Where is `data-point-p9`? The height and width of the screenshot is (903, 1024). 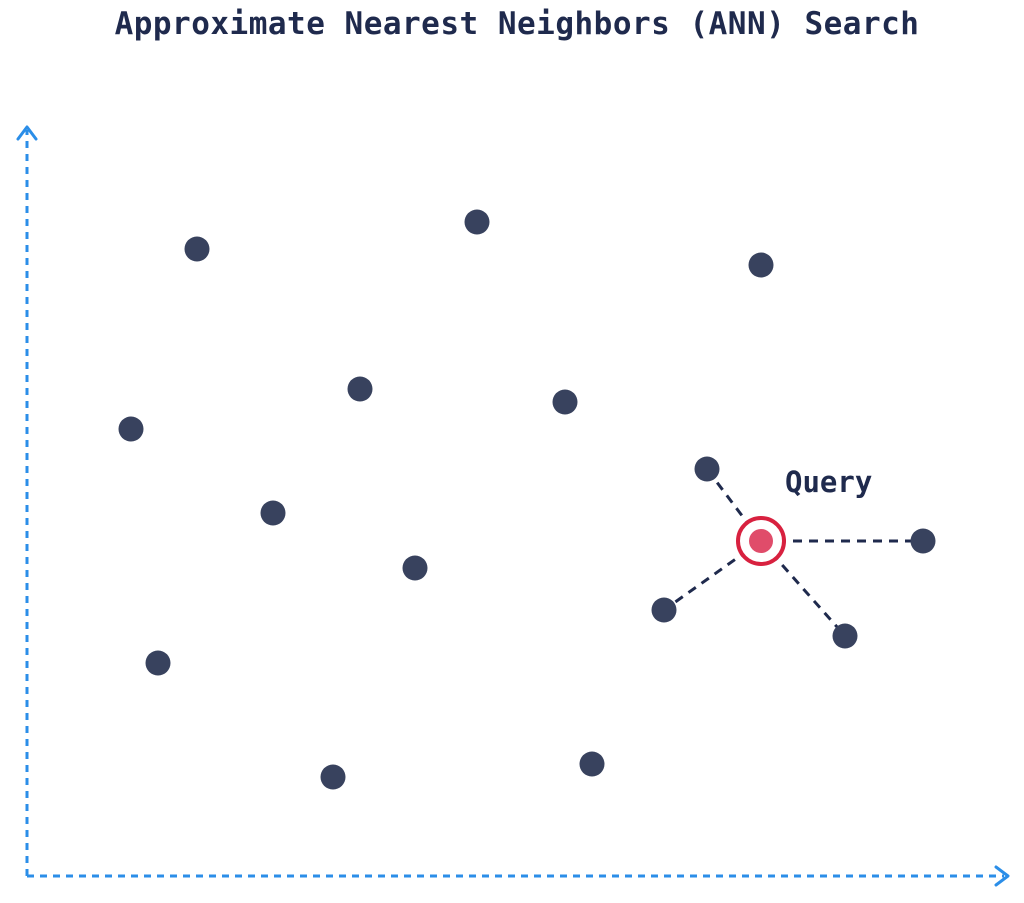
data-point-p9 is located at coordinates (158, 663).